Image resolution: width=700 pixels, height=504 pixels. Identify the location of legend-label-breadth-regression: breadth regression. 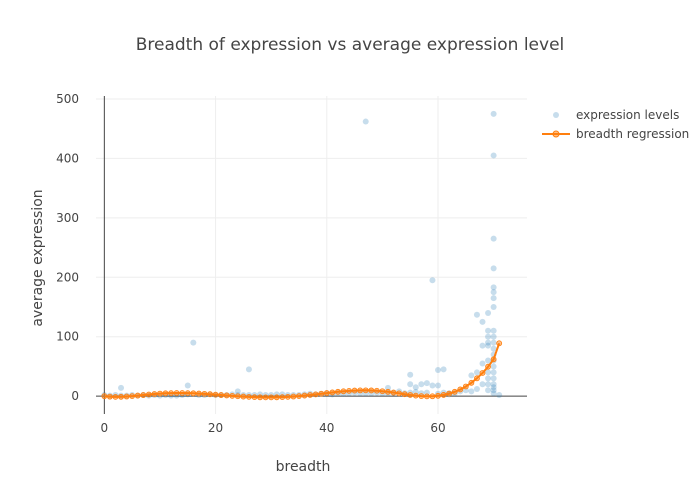
(632, 134).